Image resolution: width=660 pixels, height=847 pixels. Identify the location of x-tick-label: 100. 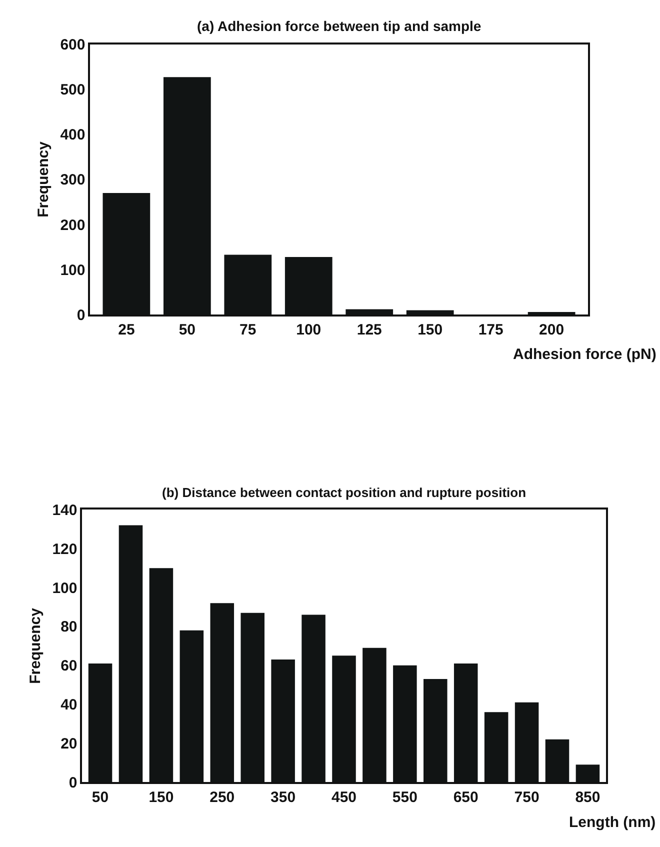
(309, 329).